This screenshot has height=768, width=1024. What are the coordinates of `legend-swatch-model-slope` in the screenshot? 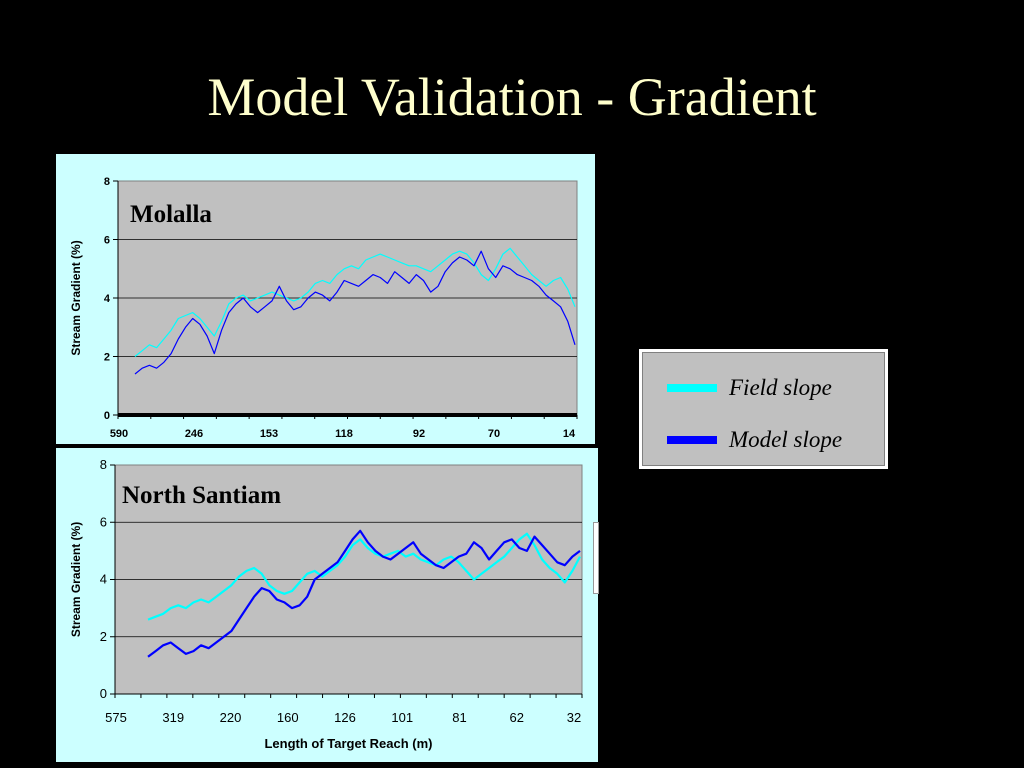 It's located at (692, 440).